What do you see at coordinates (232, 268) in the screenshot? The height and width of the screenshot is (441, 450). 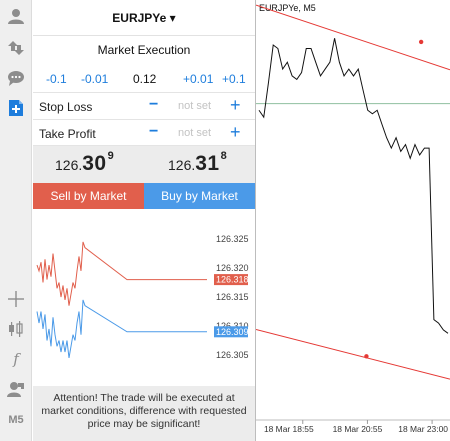 I see `price-tick-label: 126.320` at bounding box center [232, 268].